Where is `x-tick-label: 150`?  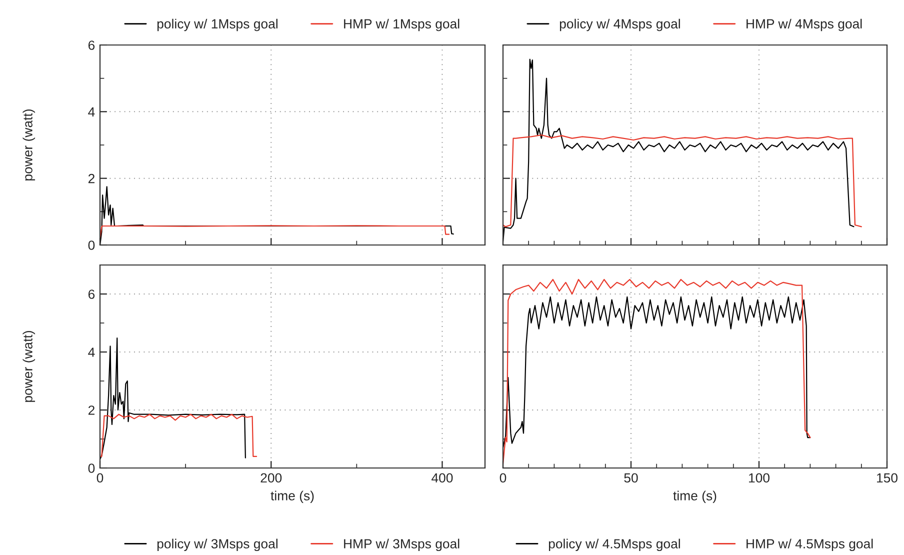 x-tick-label: 150 is located at coordinates (887, 478).